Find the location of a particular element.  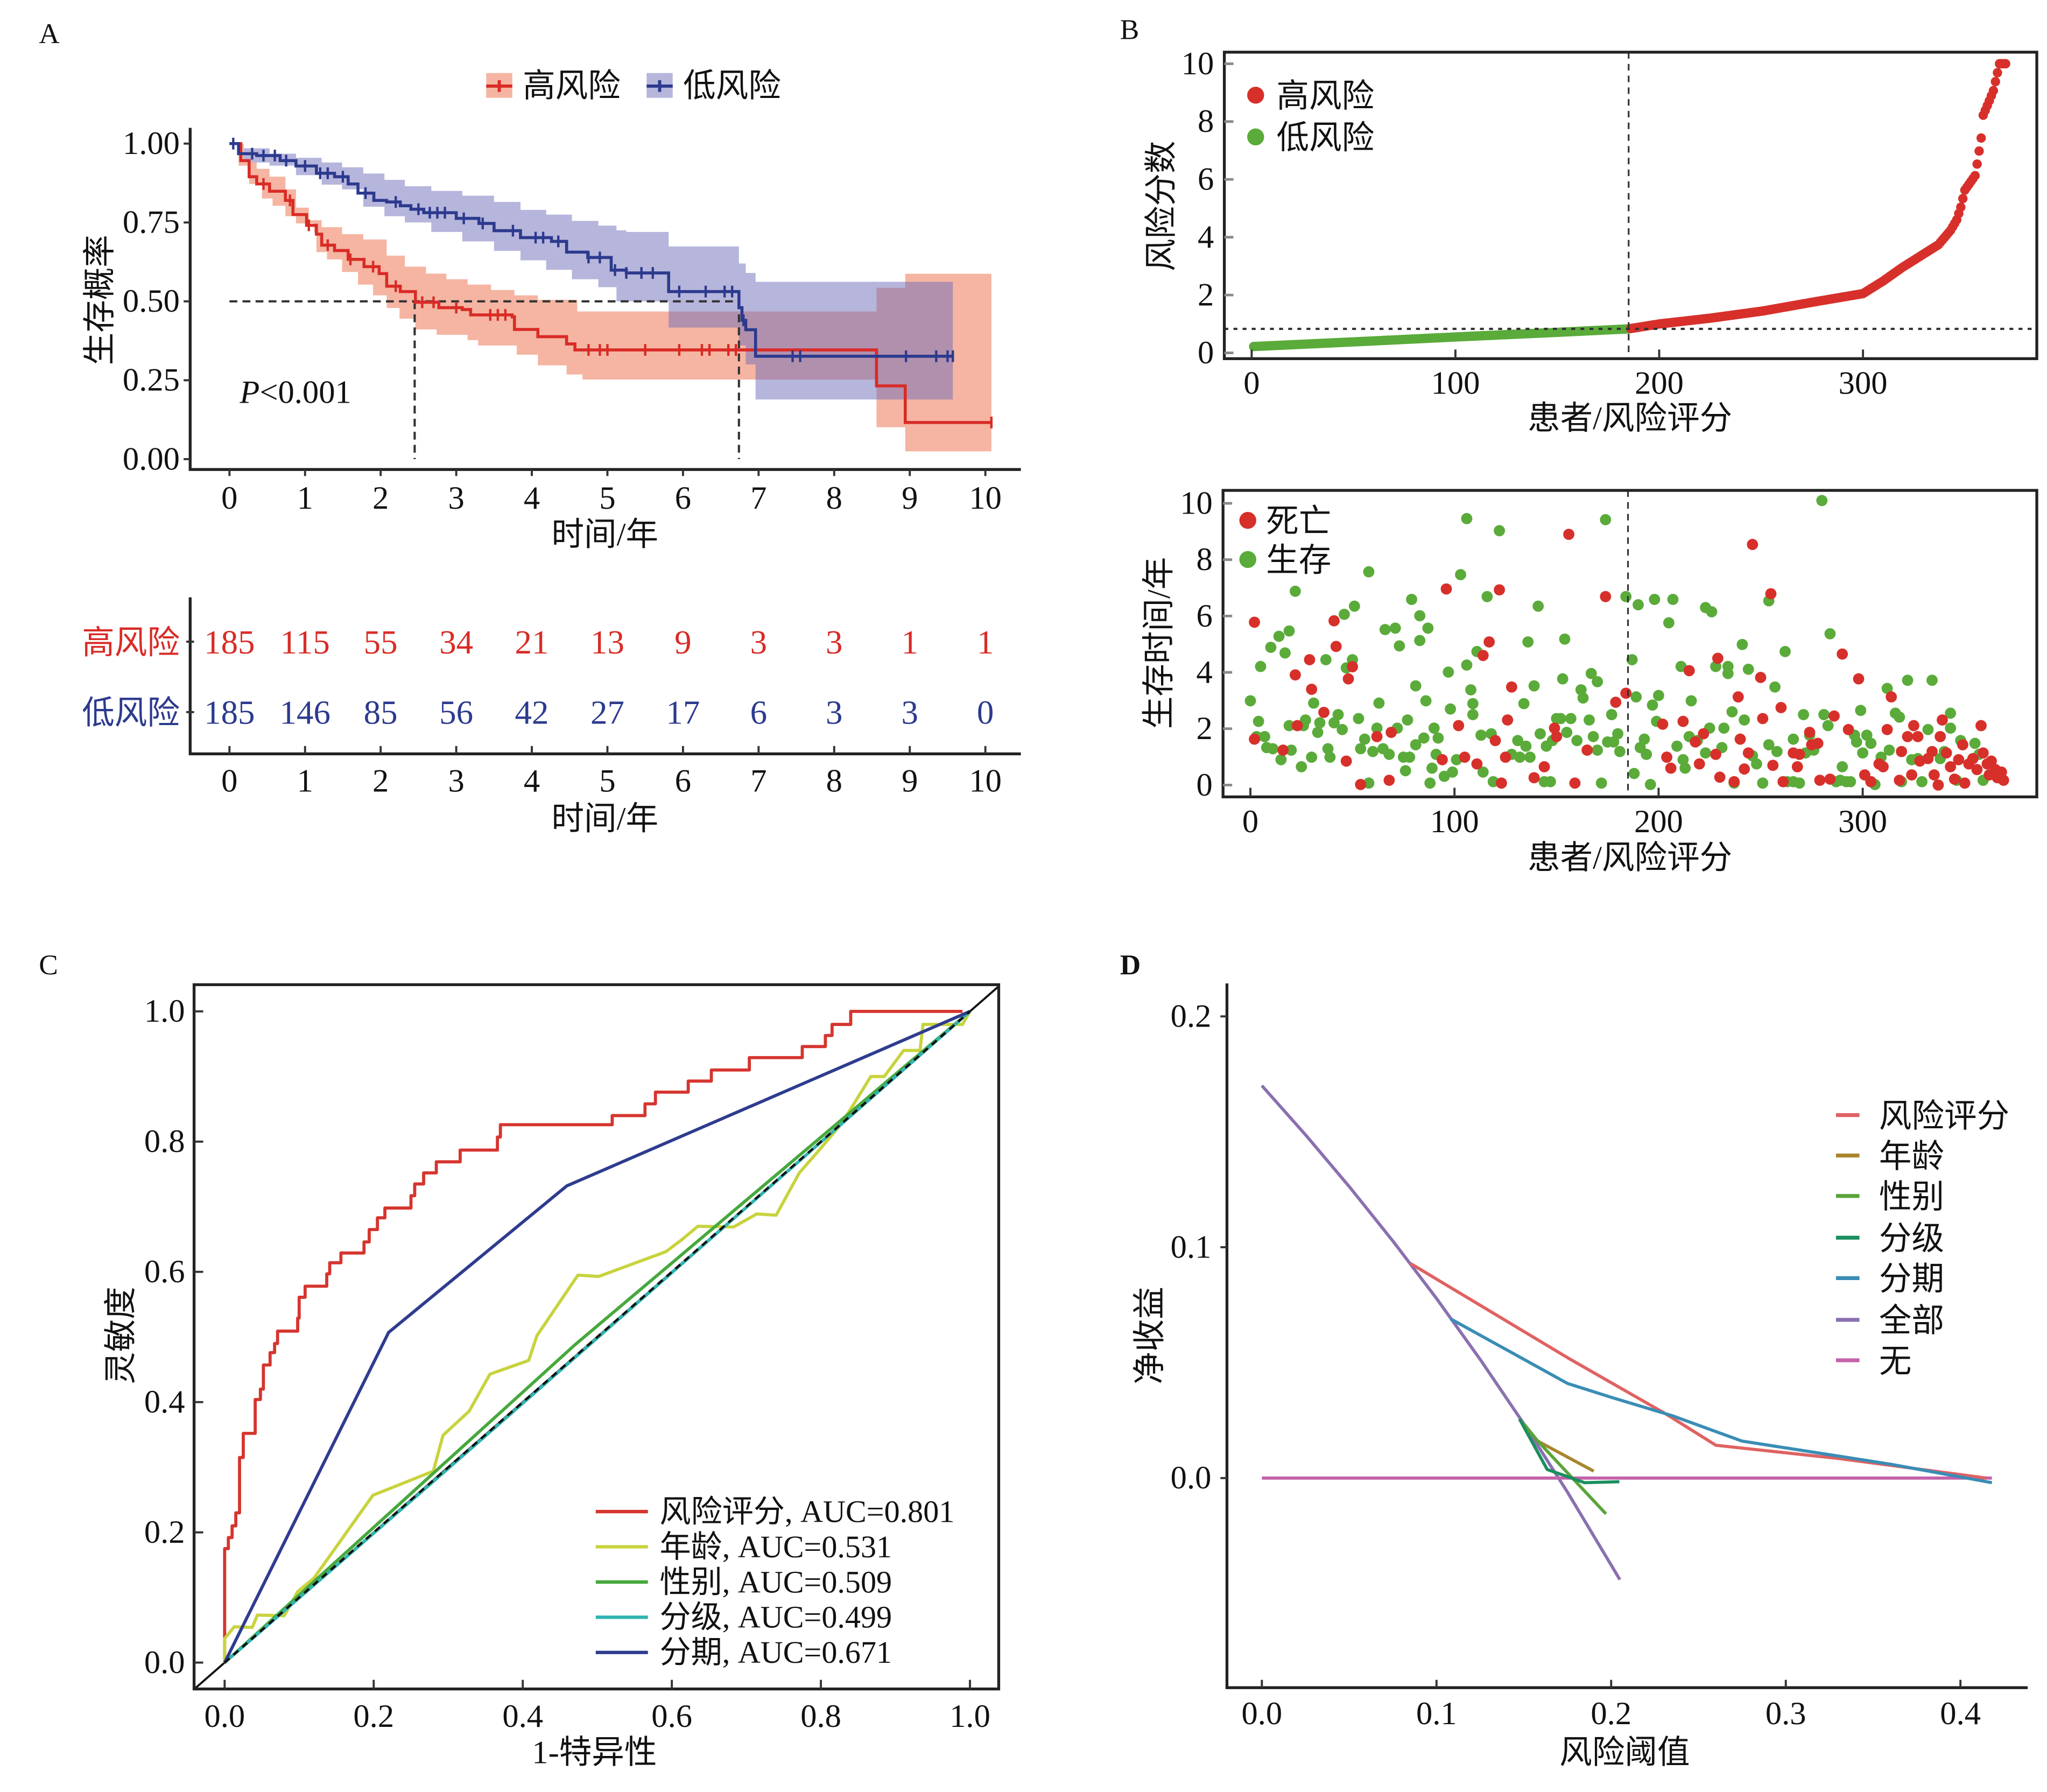

y-tick-label: 0.1 is located at coordinates (1191, 1247).